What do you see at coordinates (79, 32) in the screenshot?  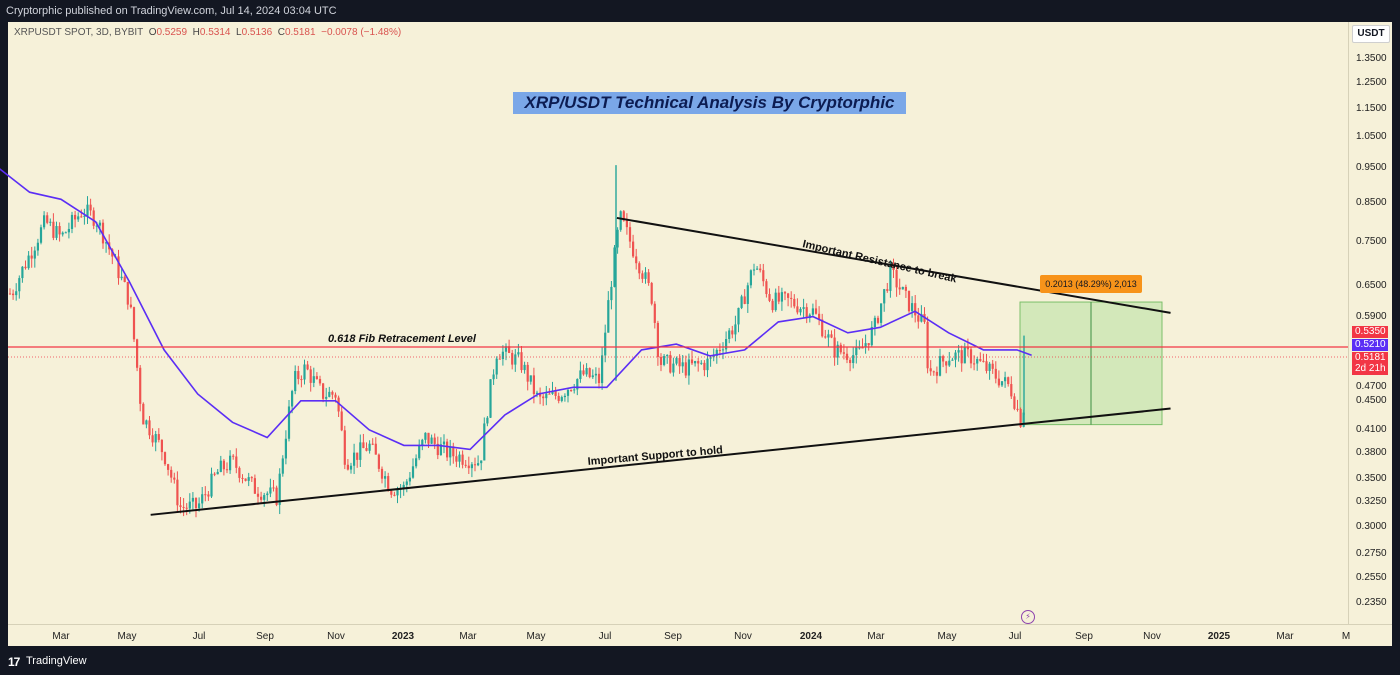 I see `symbol-name: XRPUSDT SPOT, 3D, BYBIT` at bounding box center [79, 32].